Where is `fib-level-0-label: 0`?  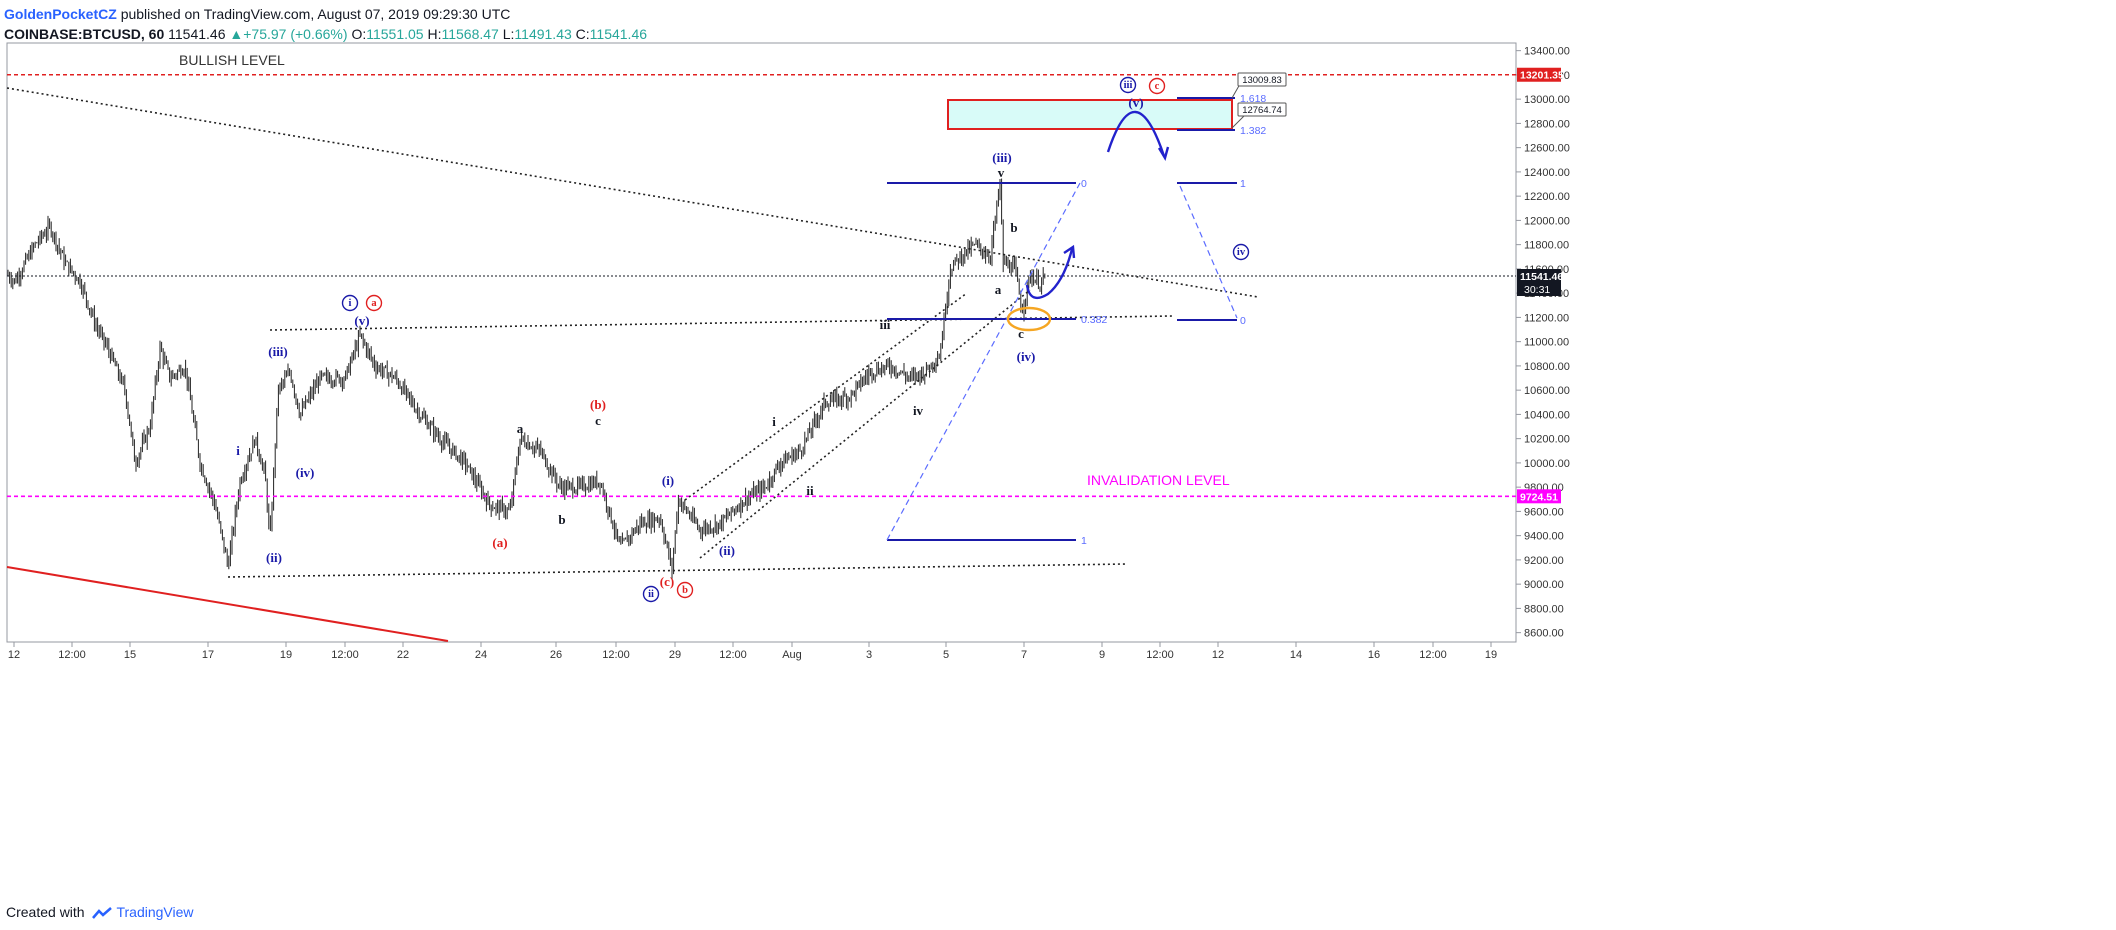 fib-level-0-label: 0 is located at coordinates (1084, 184).